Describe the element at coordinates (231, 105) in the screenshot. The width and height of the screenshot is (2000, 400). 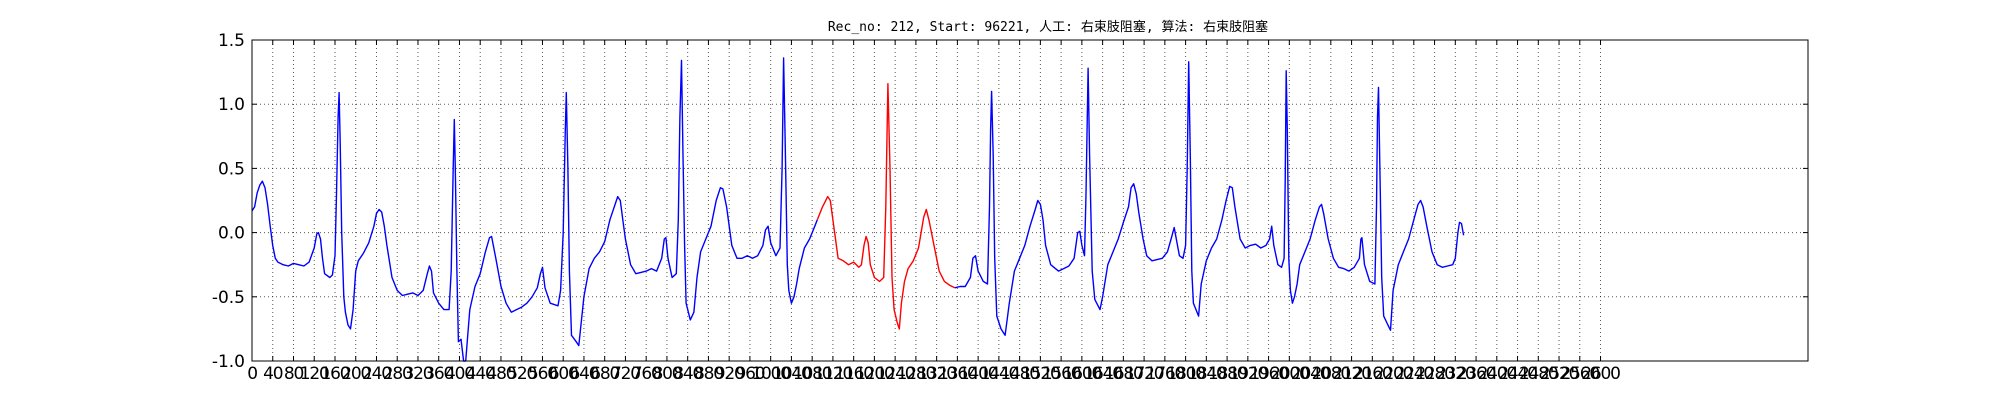
I see `y-tick-label: 1.0` at that location.